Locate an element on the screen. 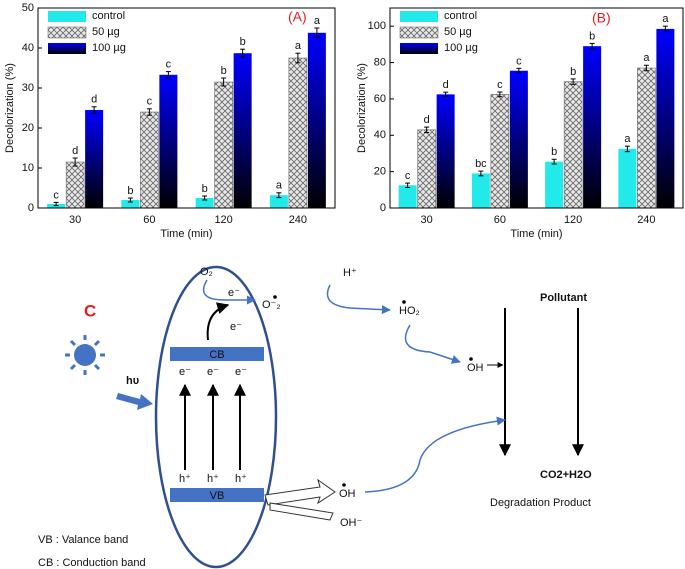  y-tick-label: 30 is located at coordinates (28, 88).